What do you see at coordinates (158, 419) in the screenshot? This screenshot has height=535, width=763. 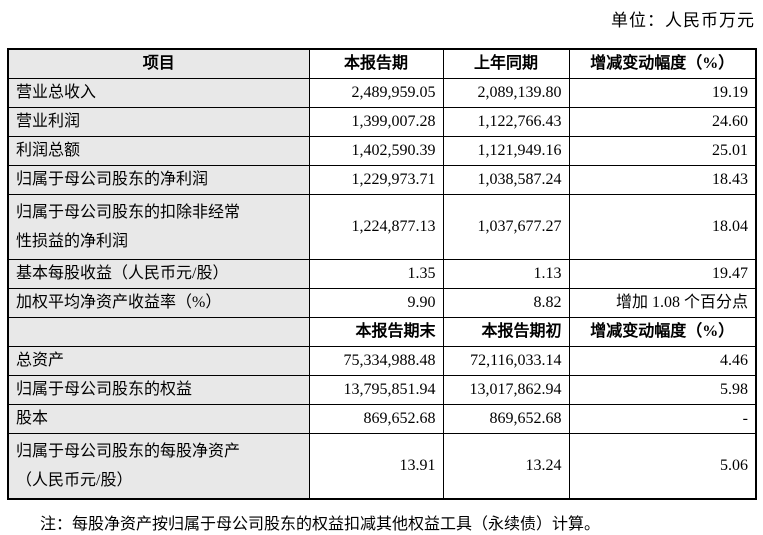 I see `row-label: 股本` at bounding box center [158, 419].